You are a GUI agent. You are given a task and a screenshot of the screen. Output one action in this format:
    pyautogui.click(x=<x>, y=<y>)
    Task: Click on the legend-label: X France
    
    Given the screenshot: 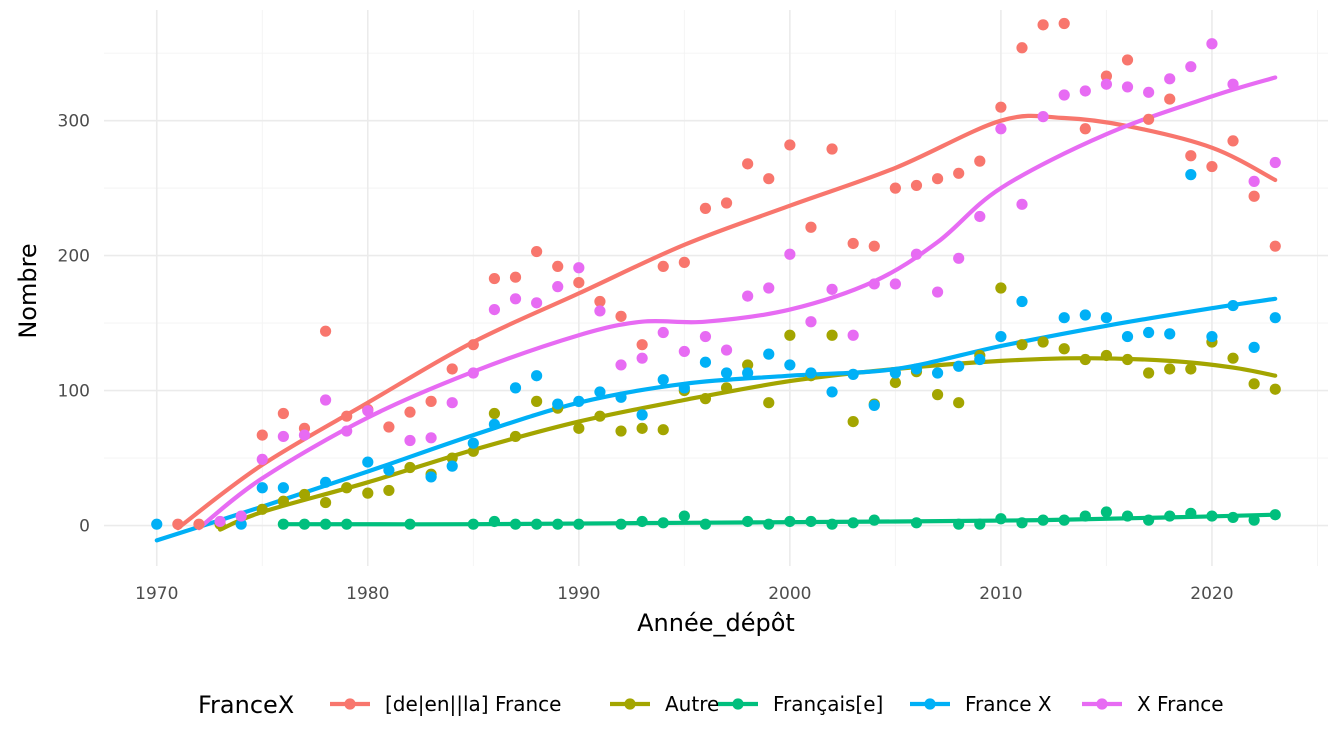 What is the action you would take?
    pyautogui.click(x=1180, y=704)
    